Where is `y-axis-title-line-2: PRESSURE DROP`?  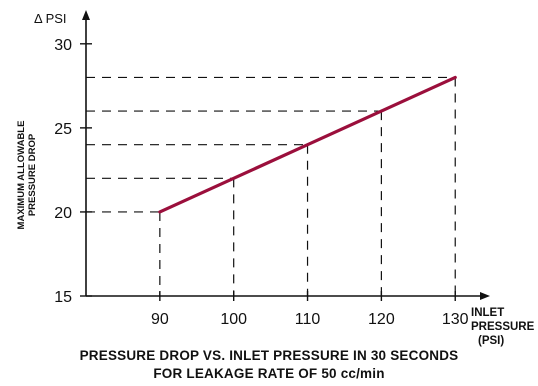 y-axis-title-line-2: PRESSURE DROP is located at coordinates (32, 174).